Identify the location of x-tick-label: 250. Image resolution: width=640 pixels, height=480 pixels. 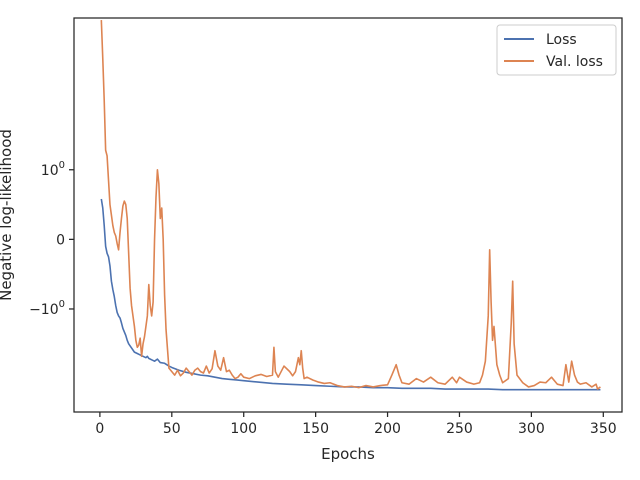
(459, 429).